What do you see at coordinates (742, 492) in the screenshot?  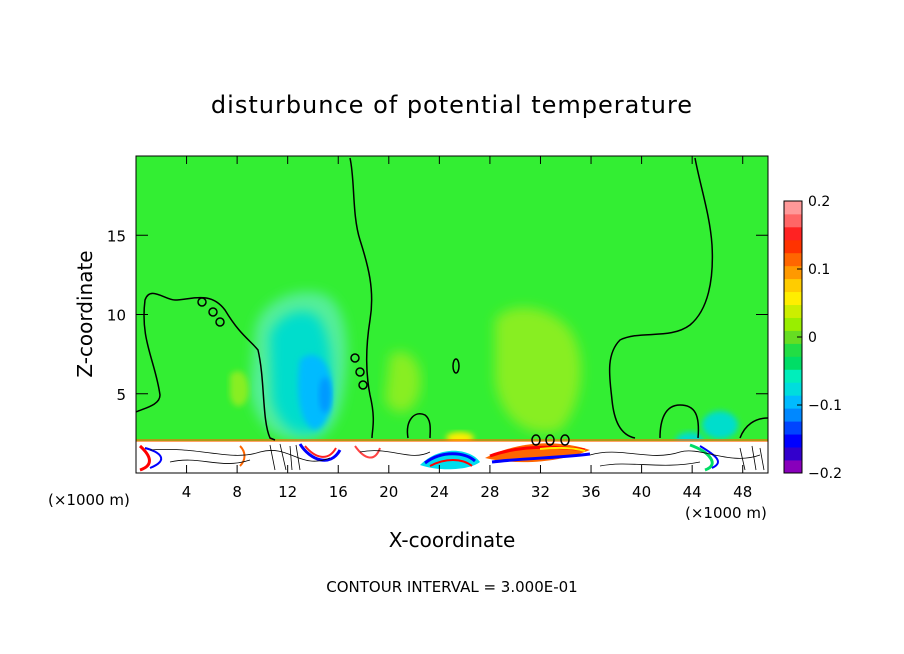 I see `x-tick-label: 48` at bounding box center [742, 492].